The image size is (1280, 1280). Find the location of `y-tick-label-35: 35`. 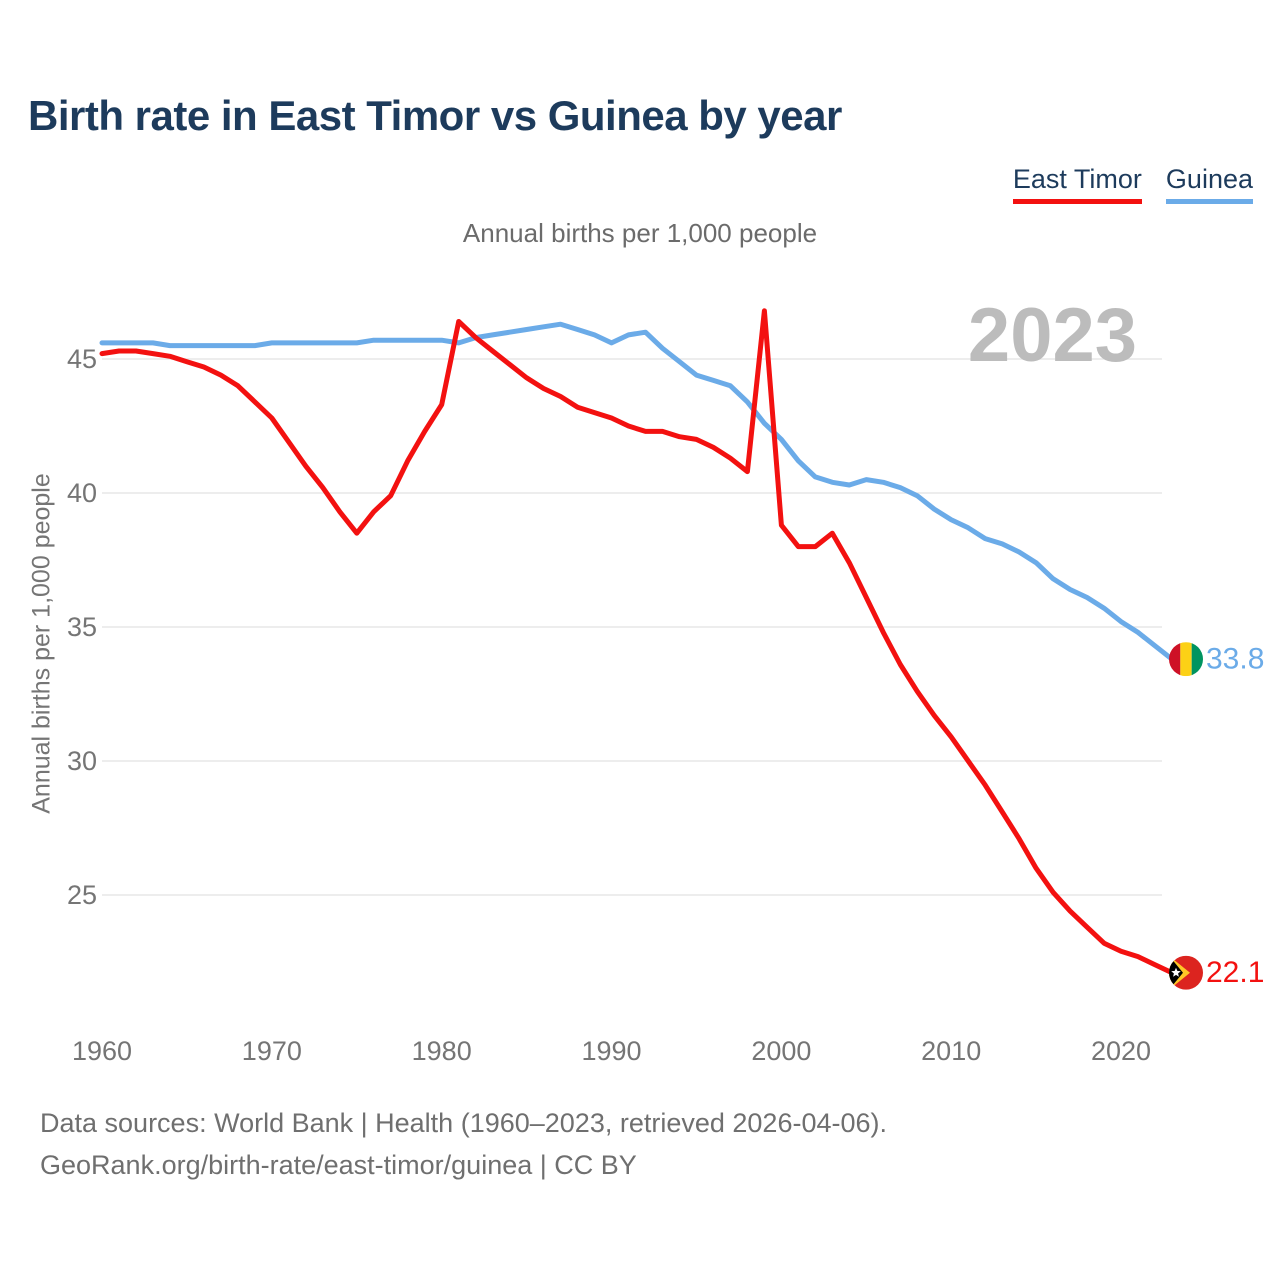

y-tick-label-35: 35 is located at coordinates (82, 627).